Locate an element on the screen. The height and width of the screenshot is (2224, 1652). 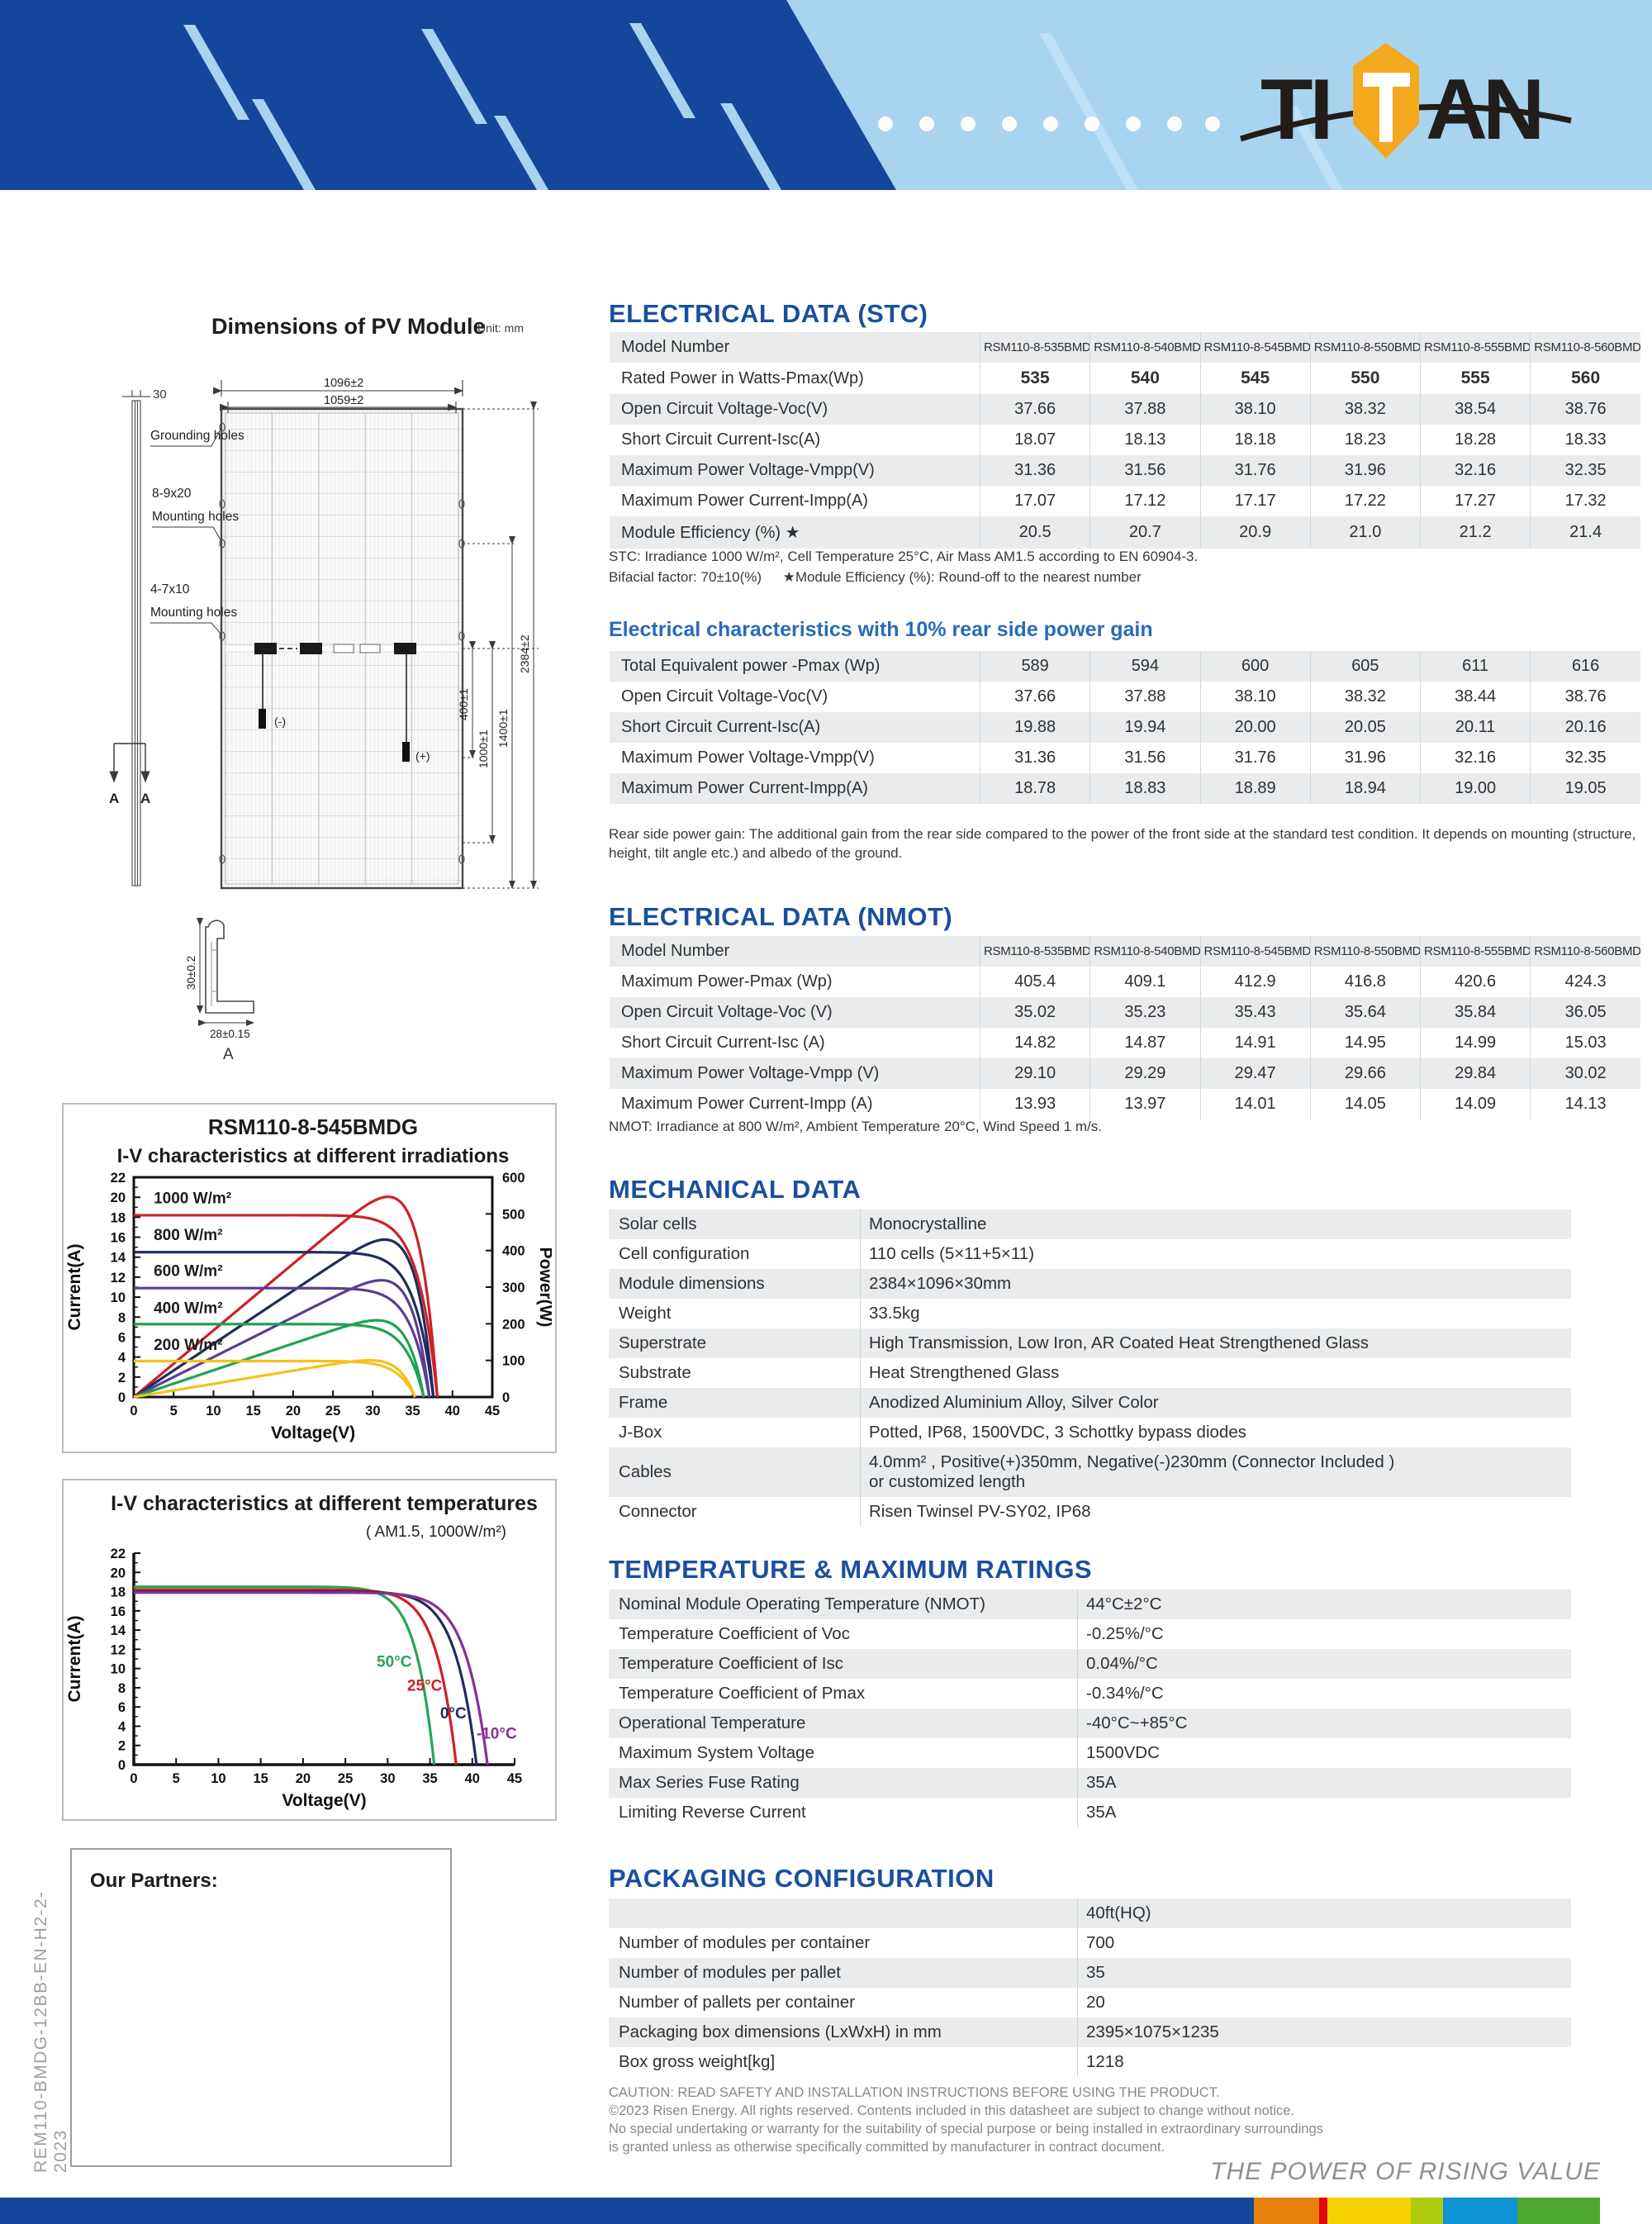
dim-2384-label: 2384±2 is located at coordinates (524, 653).